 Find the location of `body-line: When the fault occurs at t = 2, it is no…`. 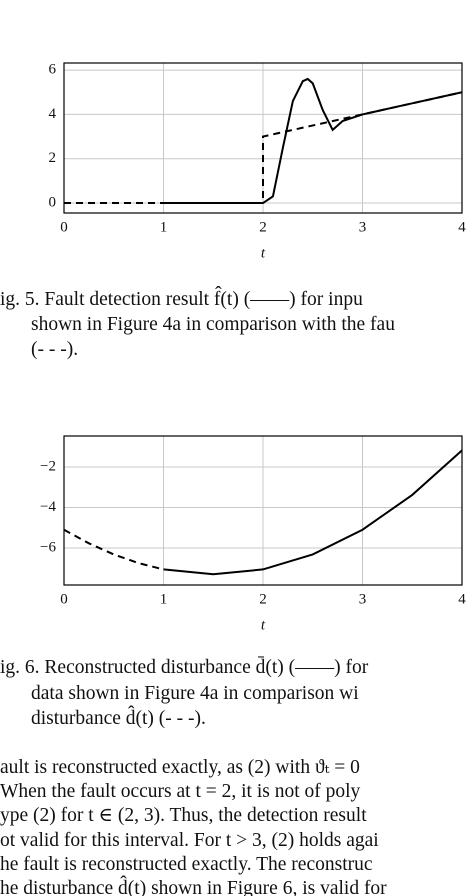

body-line: When the fault occurs at t = 2, it is no… is located at coordinates (180, 791).